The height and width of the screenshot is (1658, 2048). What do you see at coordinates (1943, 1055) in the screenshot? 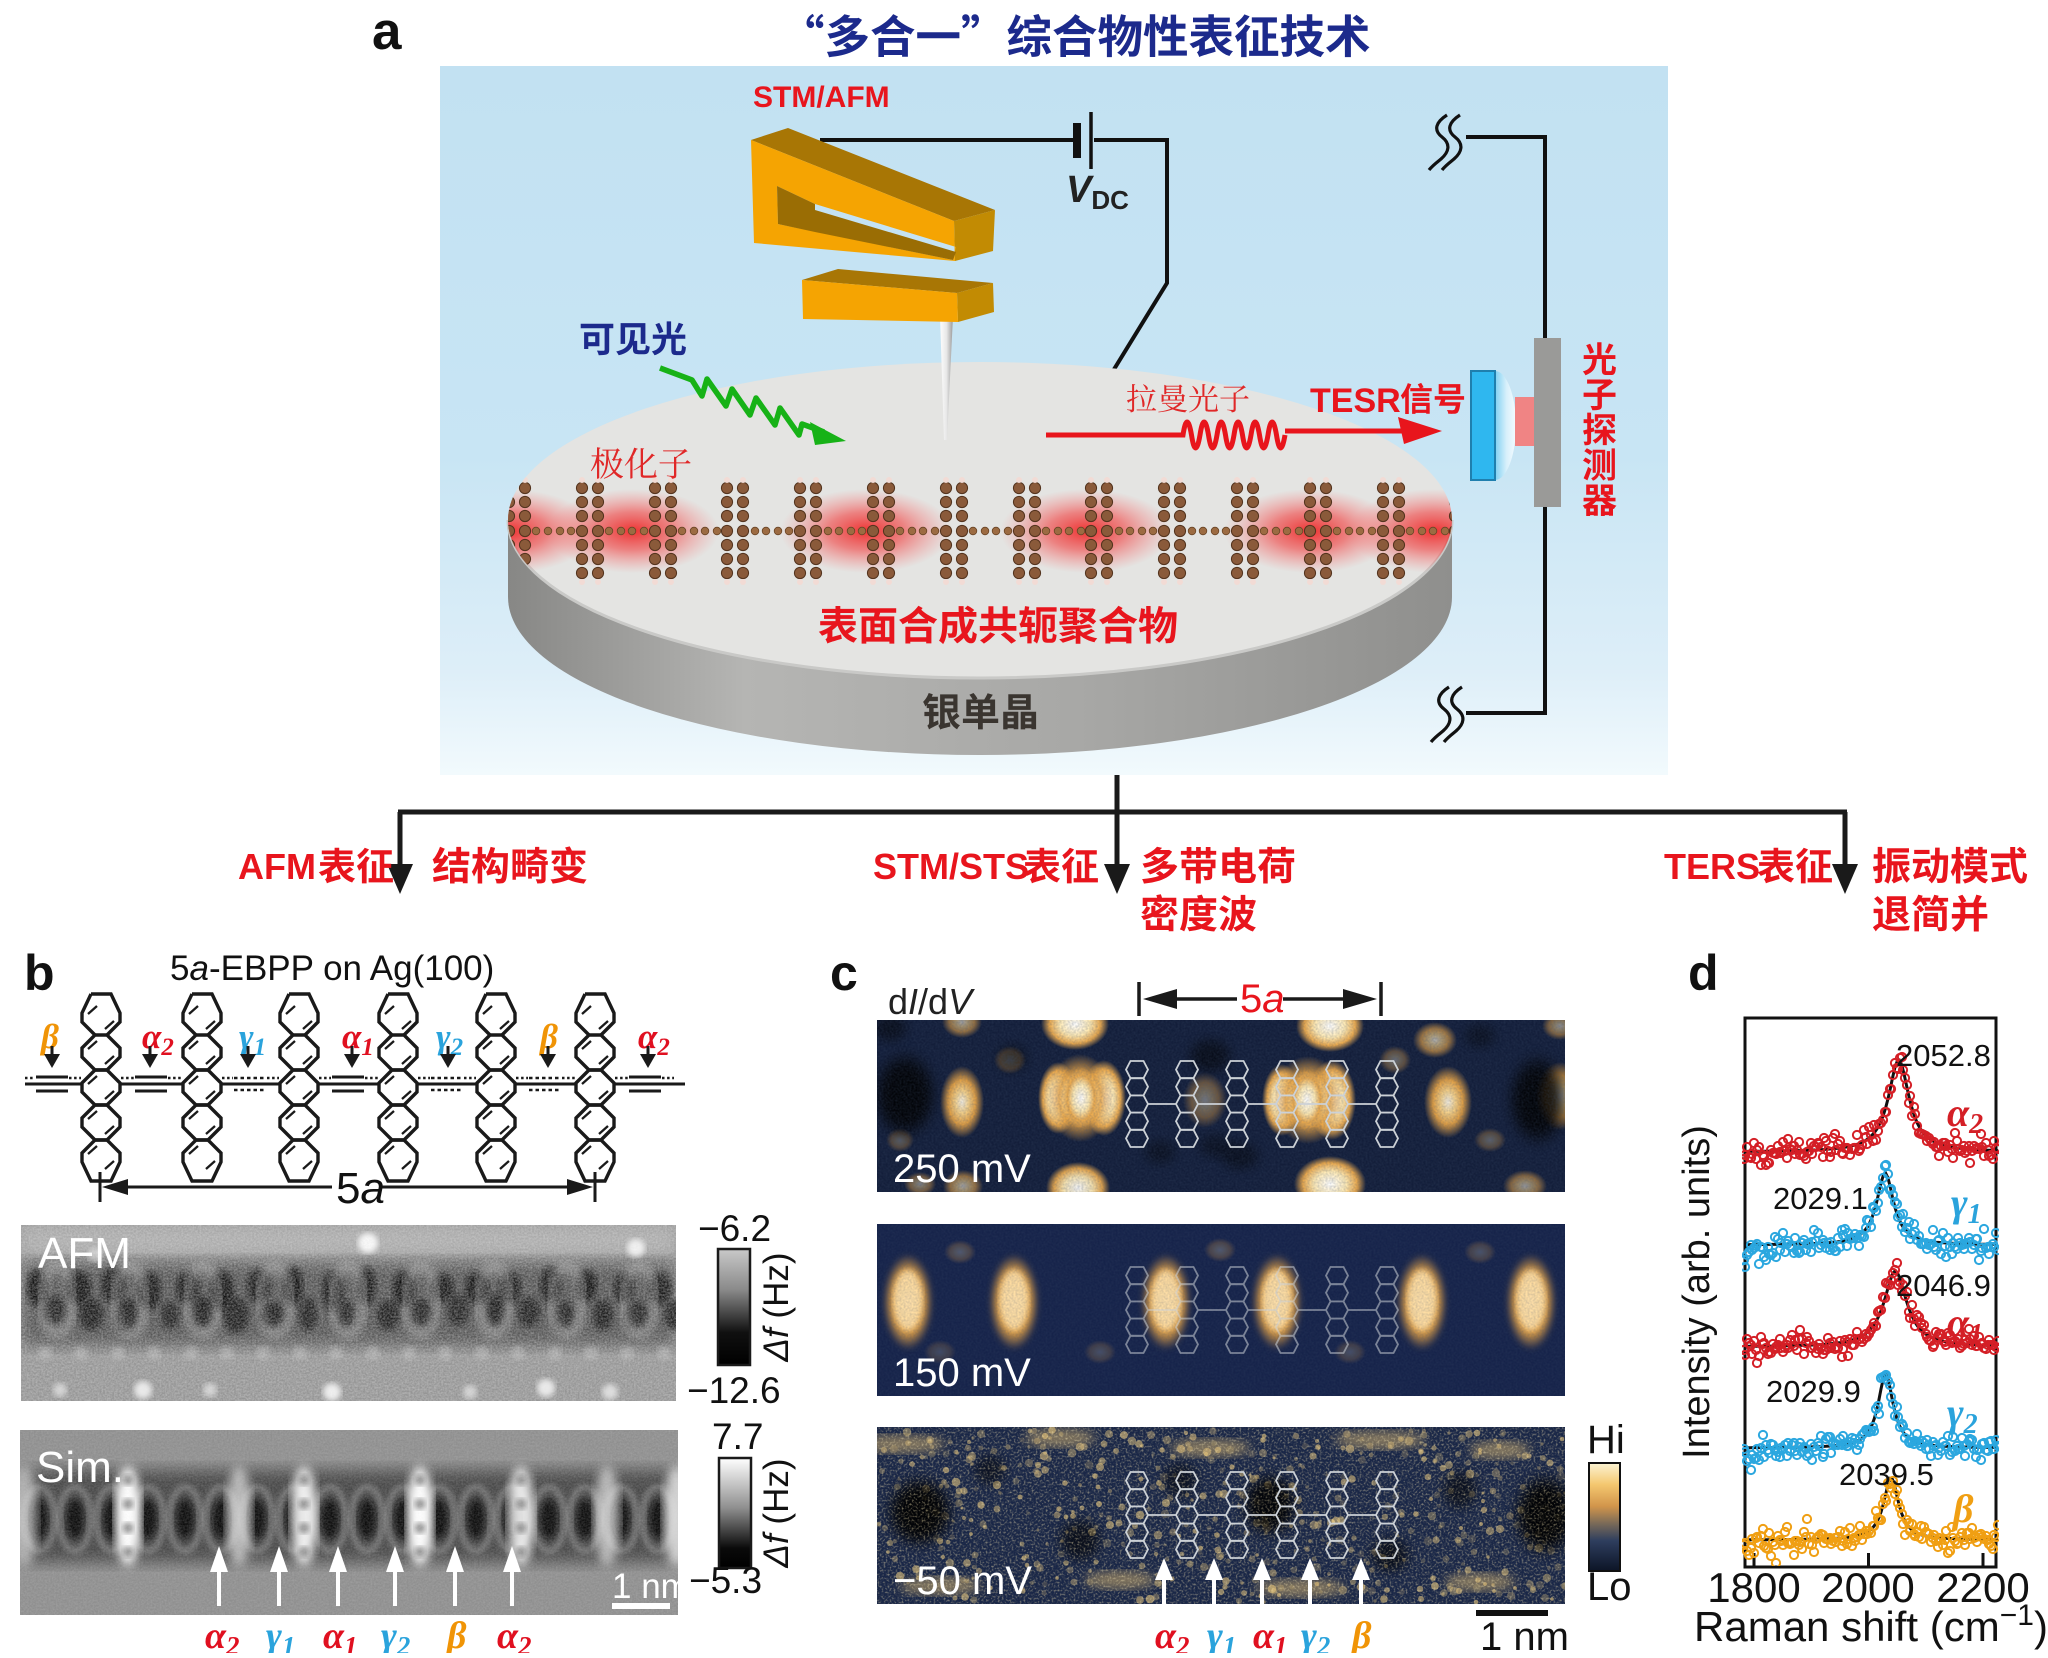
I see `svg-text: 2052.8` at bounding box center [1943, 1055].